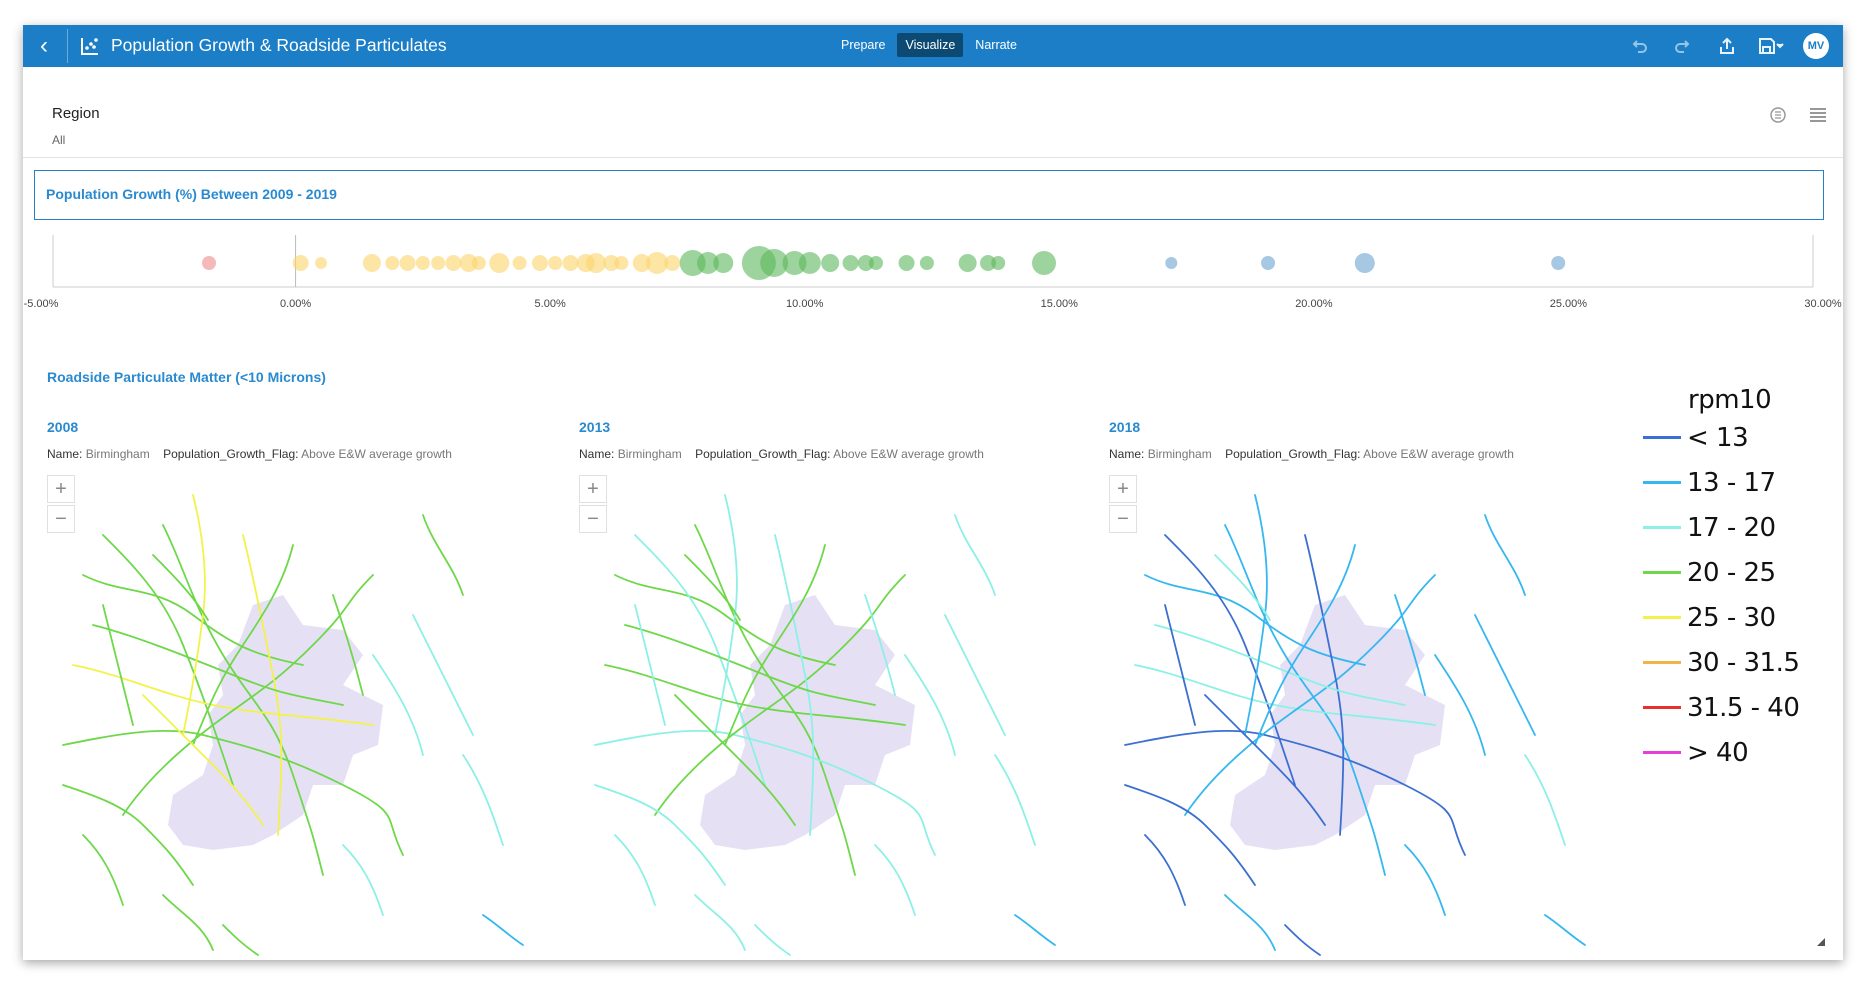 Image resolution: width=1868 pixels, height=992 pixels. I want to click on road-map-2008, so click(303, 712).